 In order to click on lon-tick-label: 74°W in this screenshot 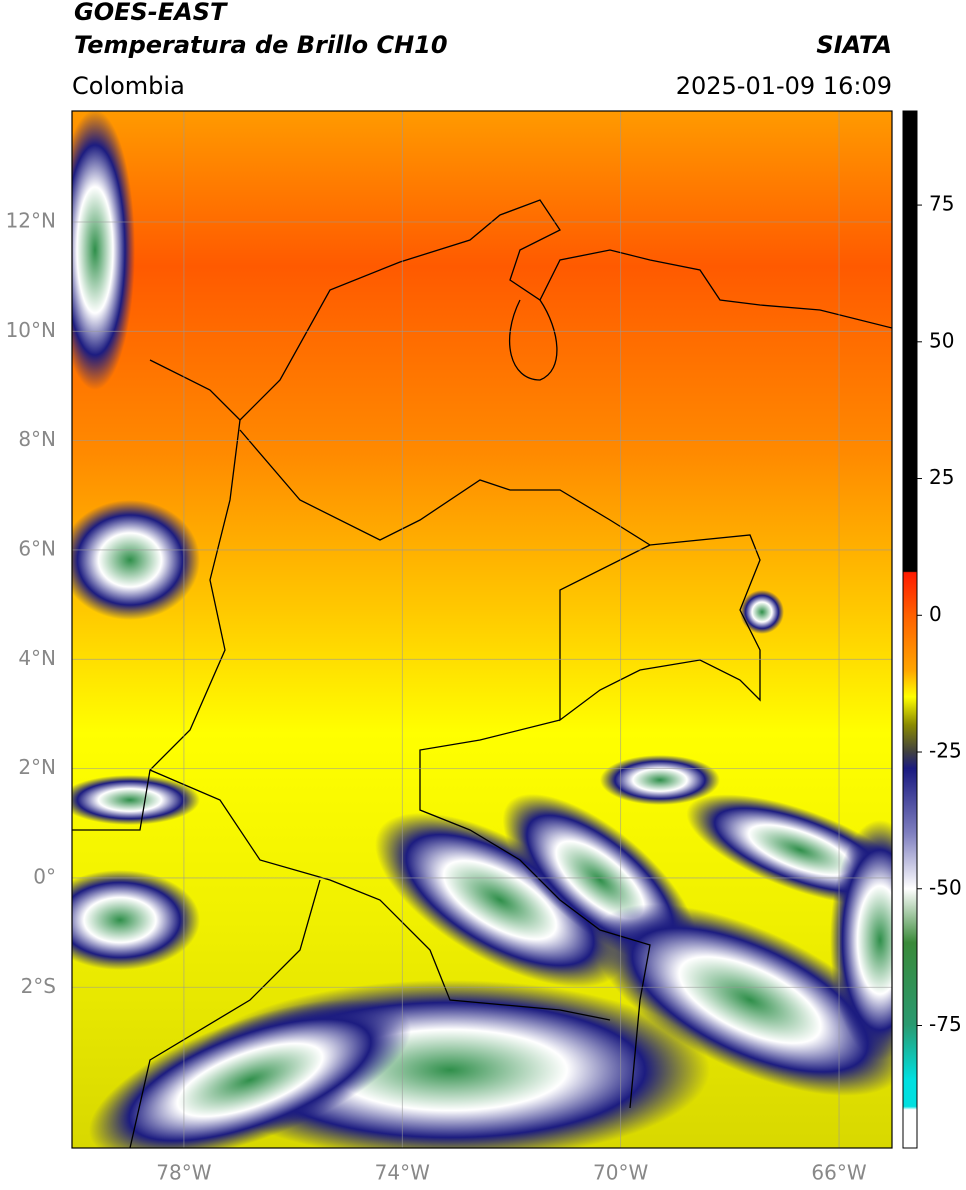, I will do `click(402, 1173)`.